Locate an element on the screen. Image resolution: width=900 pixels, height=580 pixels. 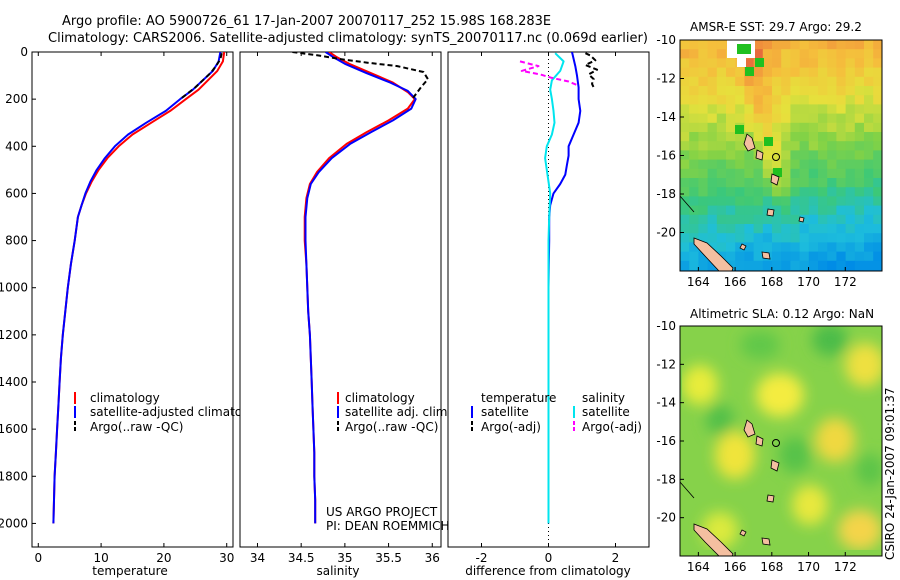
sla-blobs is located at coordinates (782, 438).